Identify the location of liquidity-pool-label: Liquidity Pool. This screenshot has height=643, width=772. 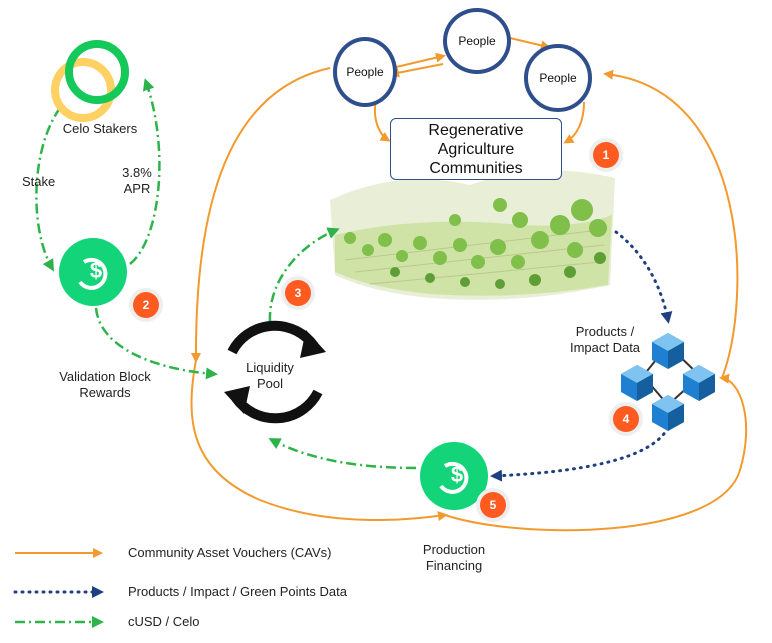
(270, 375).